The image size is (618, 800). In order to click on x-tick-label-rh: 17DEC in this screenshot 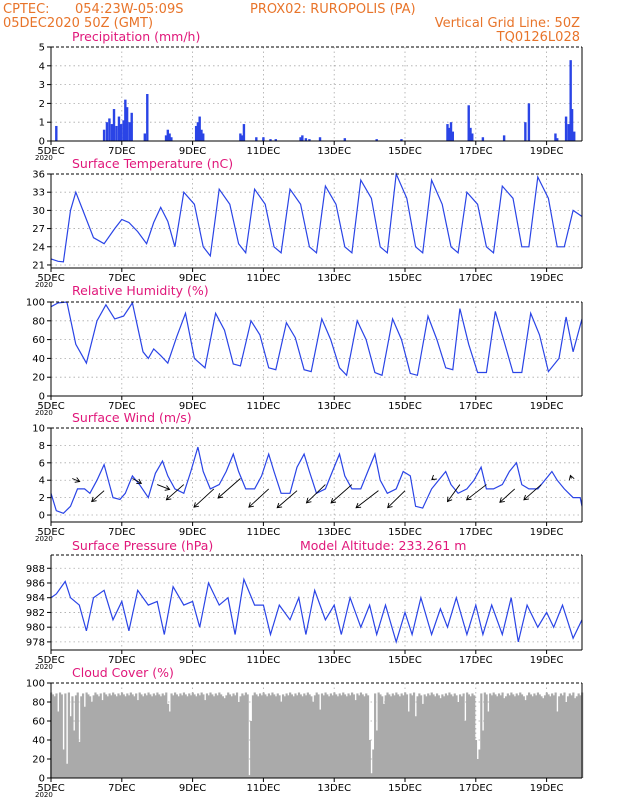, I will do `click(476, 406)`.